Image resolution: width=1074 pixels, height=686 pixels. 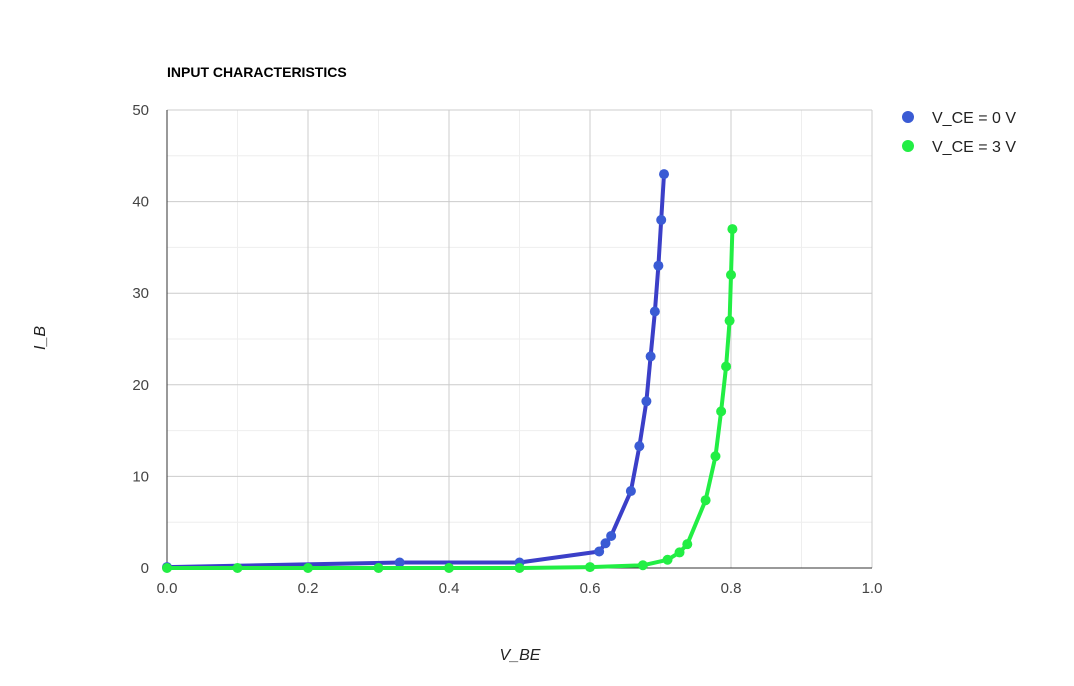 What do you see at coordinates (140, 202) in the screenshot?
I see `y-tick-label: 40` at bounding box center [140, 202].